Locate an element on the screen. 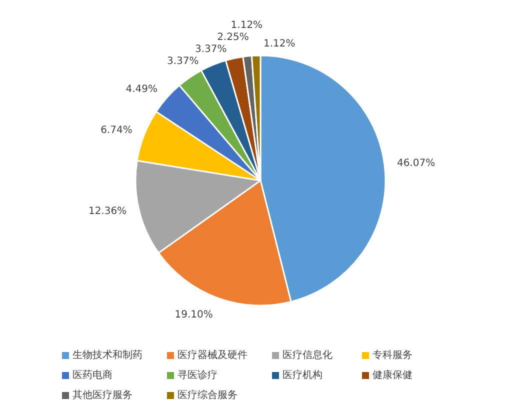 Image resolution: width=520 pixels, height=417 pixels. legend-label: 专科服务 is located at coordinates (392, 355).